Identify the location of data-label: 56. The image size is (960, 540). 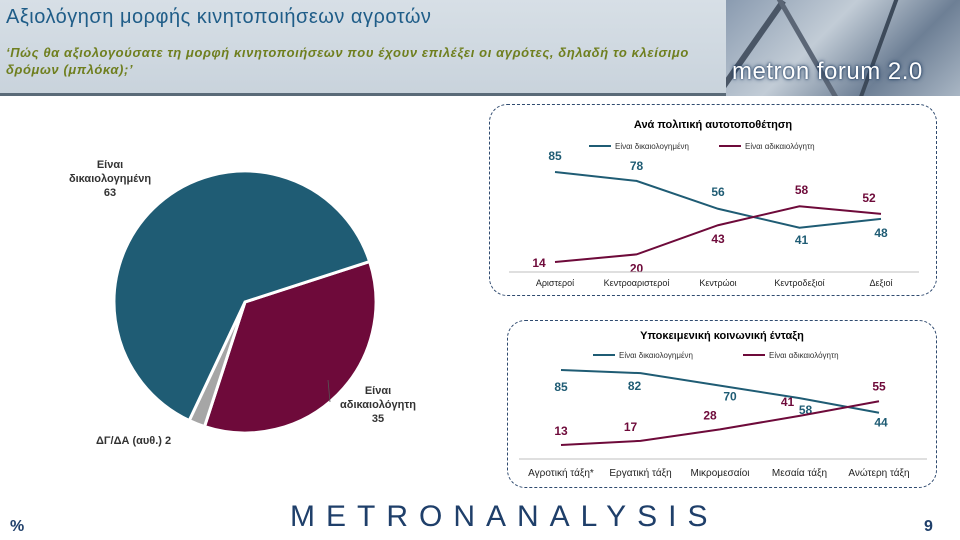
(718, 192).